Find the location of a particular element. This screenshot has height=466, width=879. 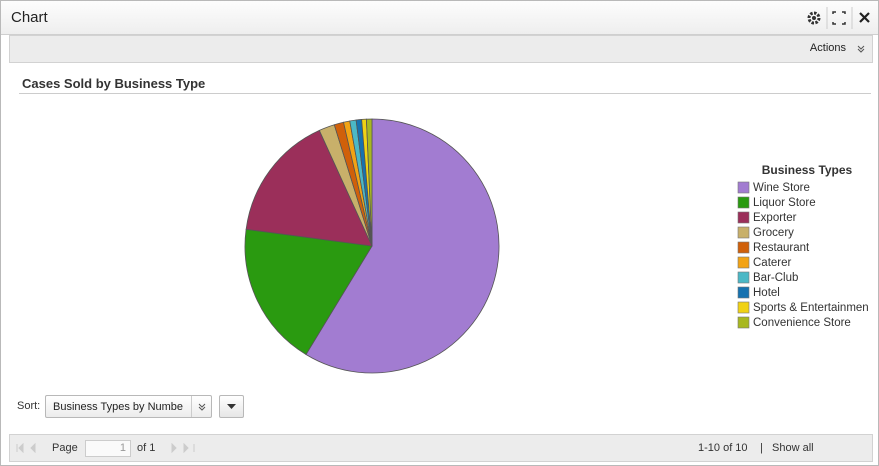

legend-label: Sports & Entertainmen is located at coordinates (811, 308).